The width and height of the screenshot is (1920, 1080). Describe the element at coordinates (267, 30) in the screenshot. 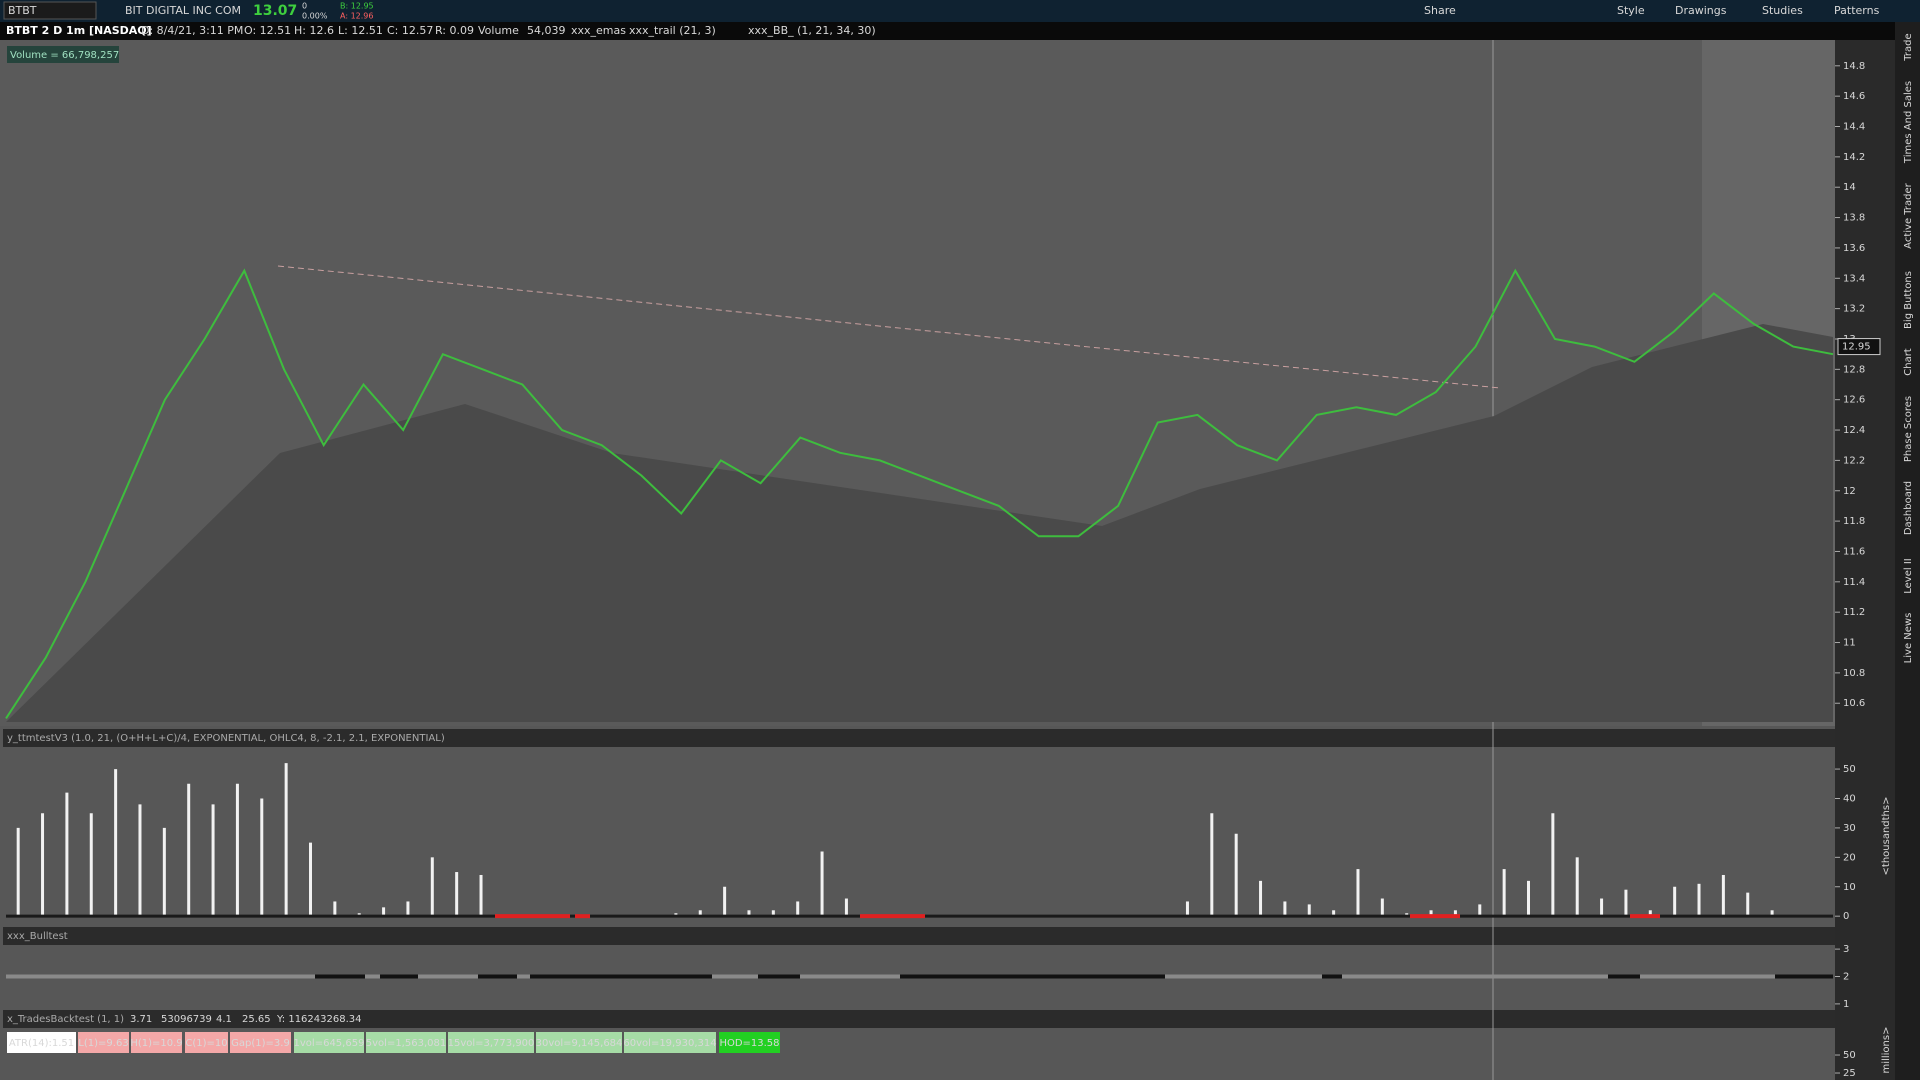

I see `info-item: O: 12.51` at that location.